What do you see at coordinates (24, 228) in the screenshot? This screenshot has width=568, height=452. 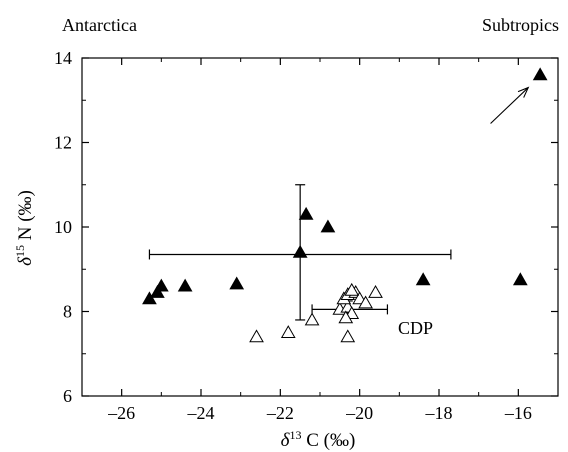 I see `y-axis-label: δ15 N (‰)` at bounding box center [24, 228].